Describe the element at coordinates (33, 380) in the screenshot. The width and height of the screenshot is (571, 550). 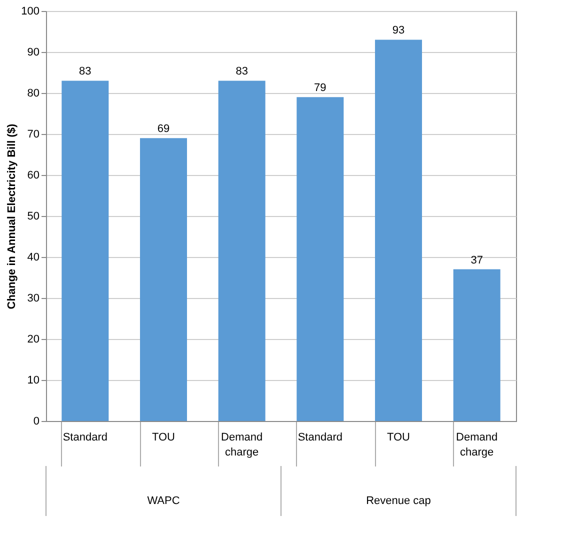
I see `y-tick-label: 10` at that location.